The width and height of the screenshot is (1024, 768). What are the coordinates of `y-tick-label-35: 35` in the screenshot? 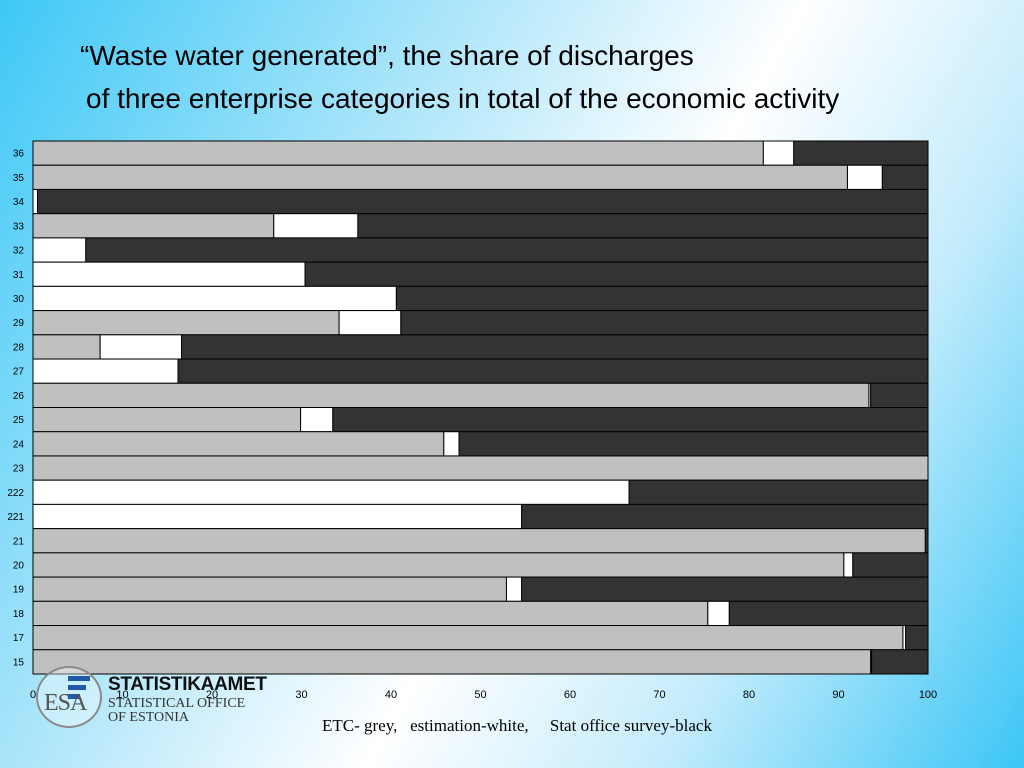 It's located at (19, 178).